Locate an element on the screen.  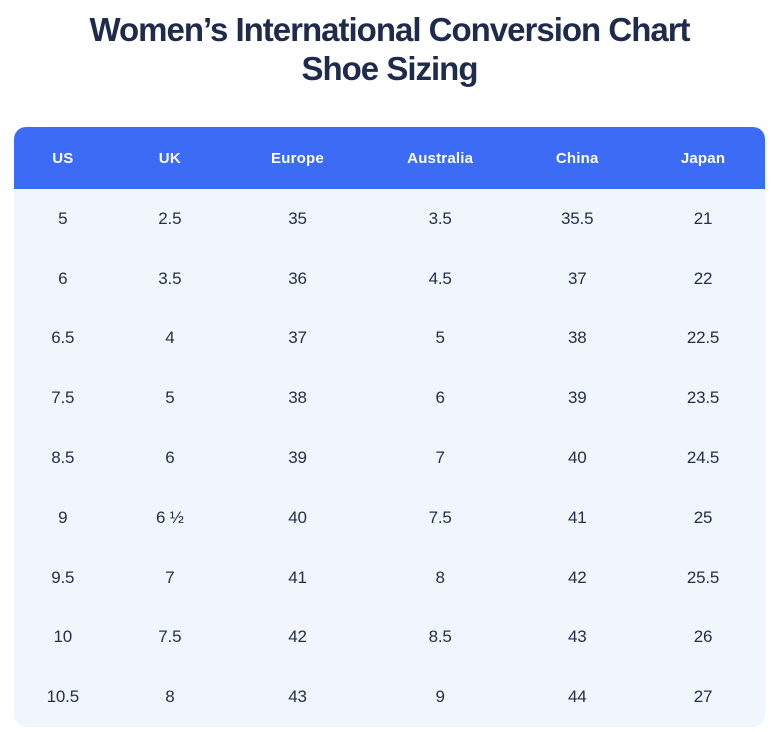
header-cell-australia: Australia is located at coordinates (440, 158).